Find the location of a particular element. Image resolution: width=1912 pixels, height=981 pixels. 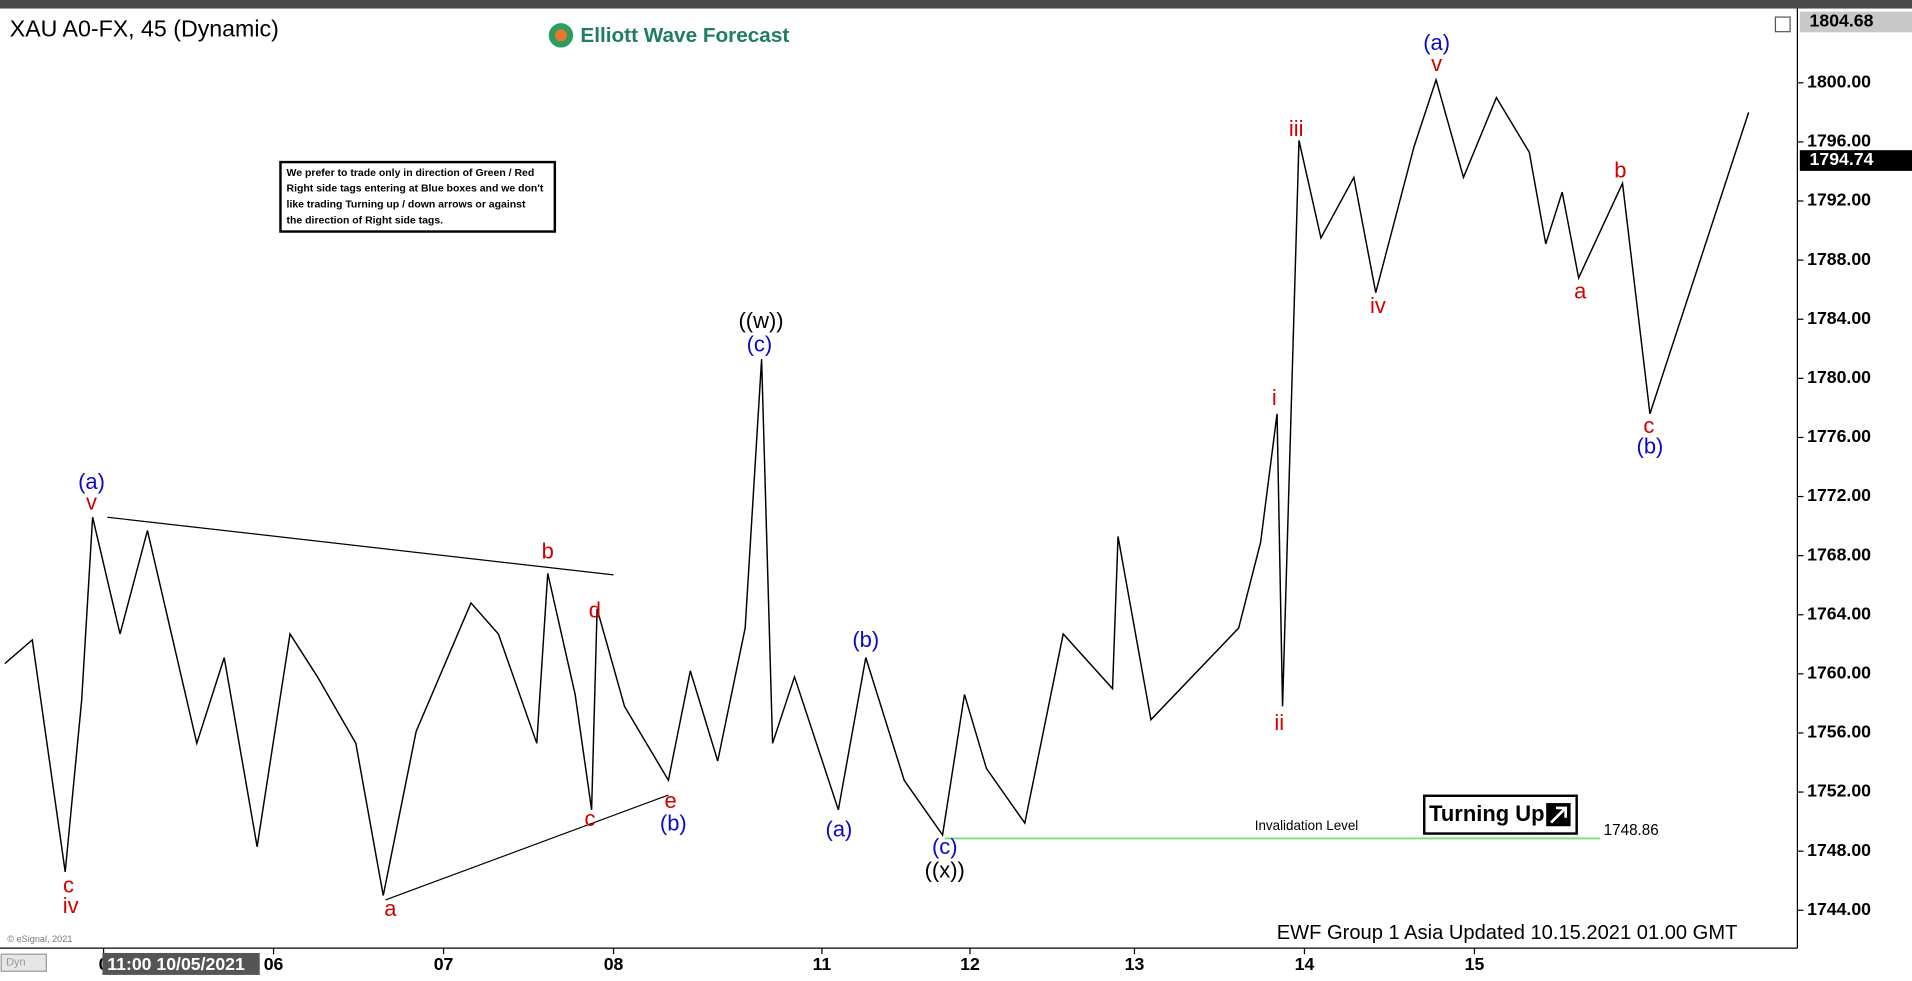

projection-line is located at coordinates (1639, 263).